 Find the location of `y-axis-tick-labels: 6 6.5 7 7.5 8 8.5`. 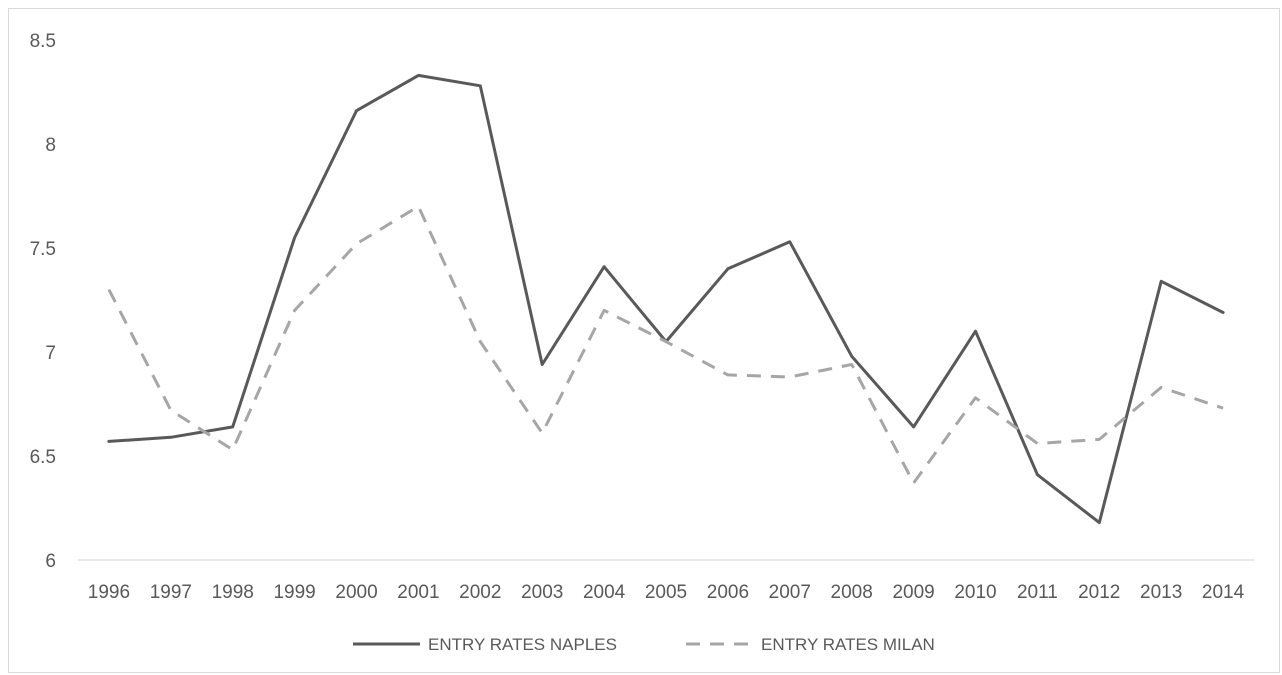

y-axis-tick-labels: 6 6.5 7 7.5 8 8.5 is located at coordinates (43, 301).